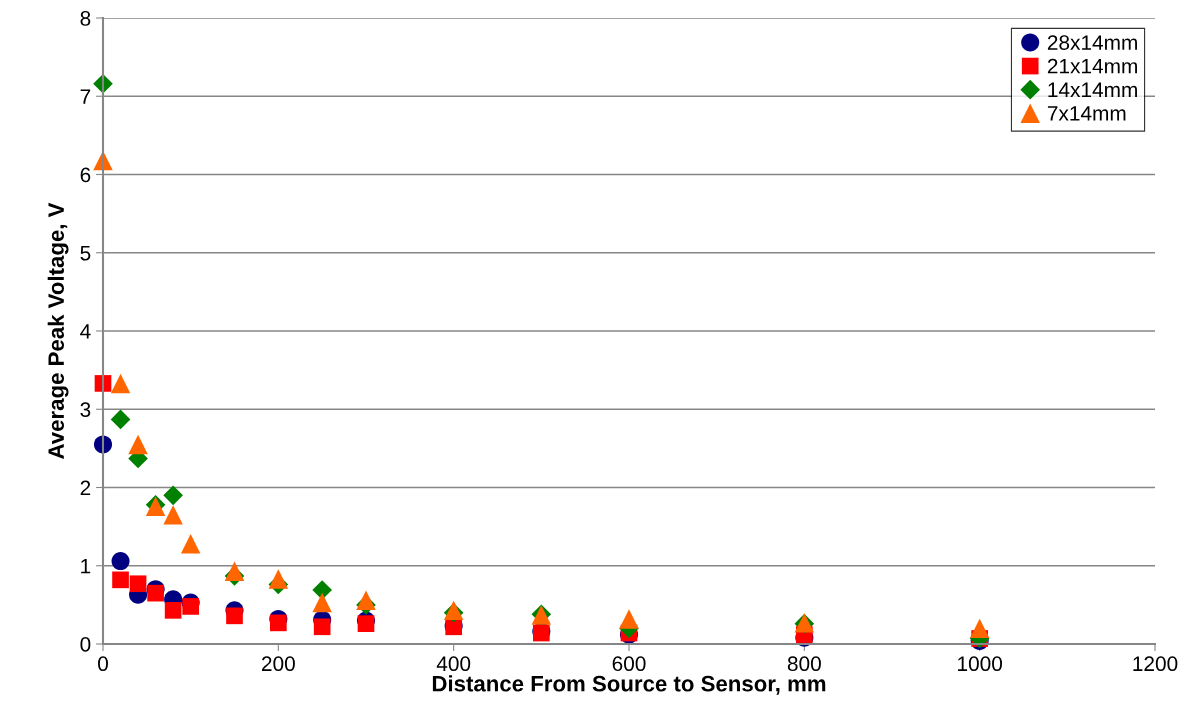 The width and height of the screenshot is (1192, 718). What do you see at coordinates (980, 664) in the screenshot?
I see `x-tick-label: 1000` at bounding box center [980, 664].